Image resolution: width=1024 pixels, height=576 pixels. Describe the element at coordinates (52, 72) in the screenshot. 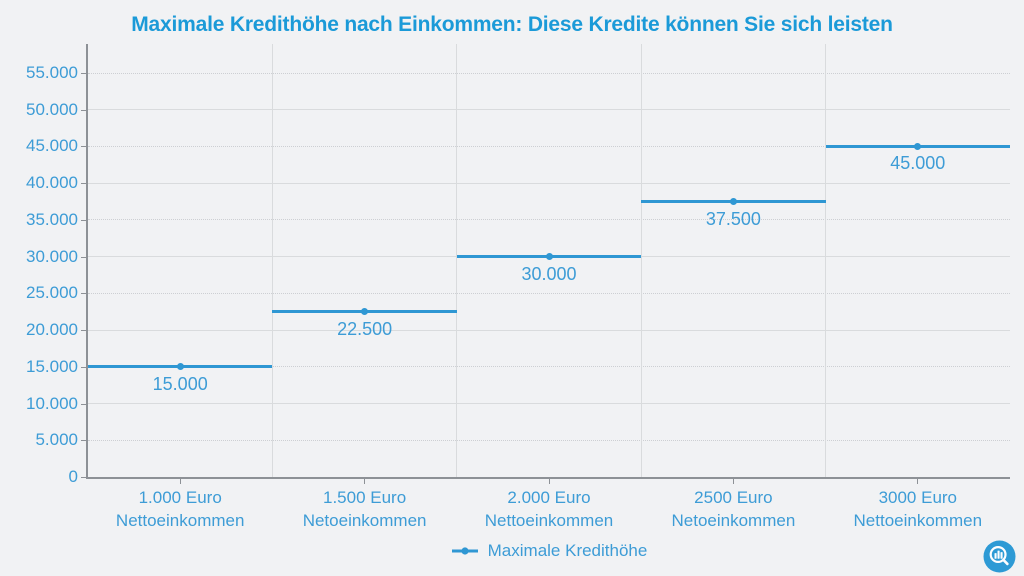

I see `y-axis-tick-label: 55.000` at that location.